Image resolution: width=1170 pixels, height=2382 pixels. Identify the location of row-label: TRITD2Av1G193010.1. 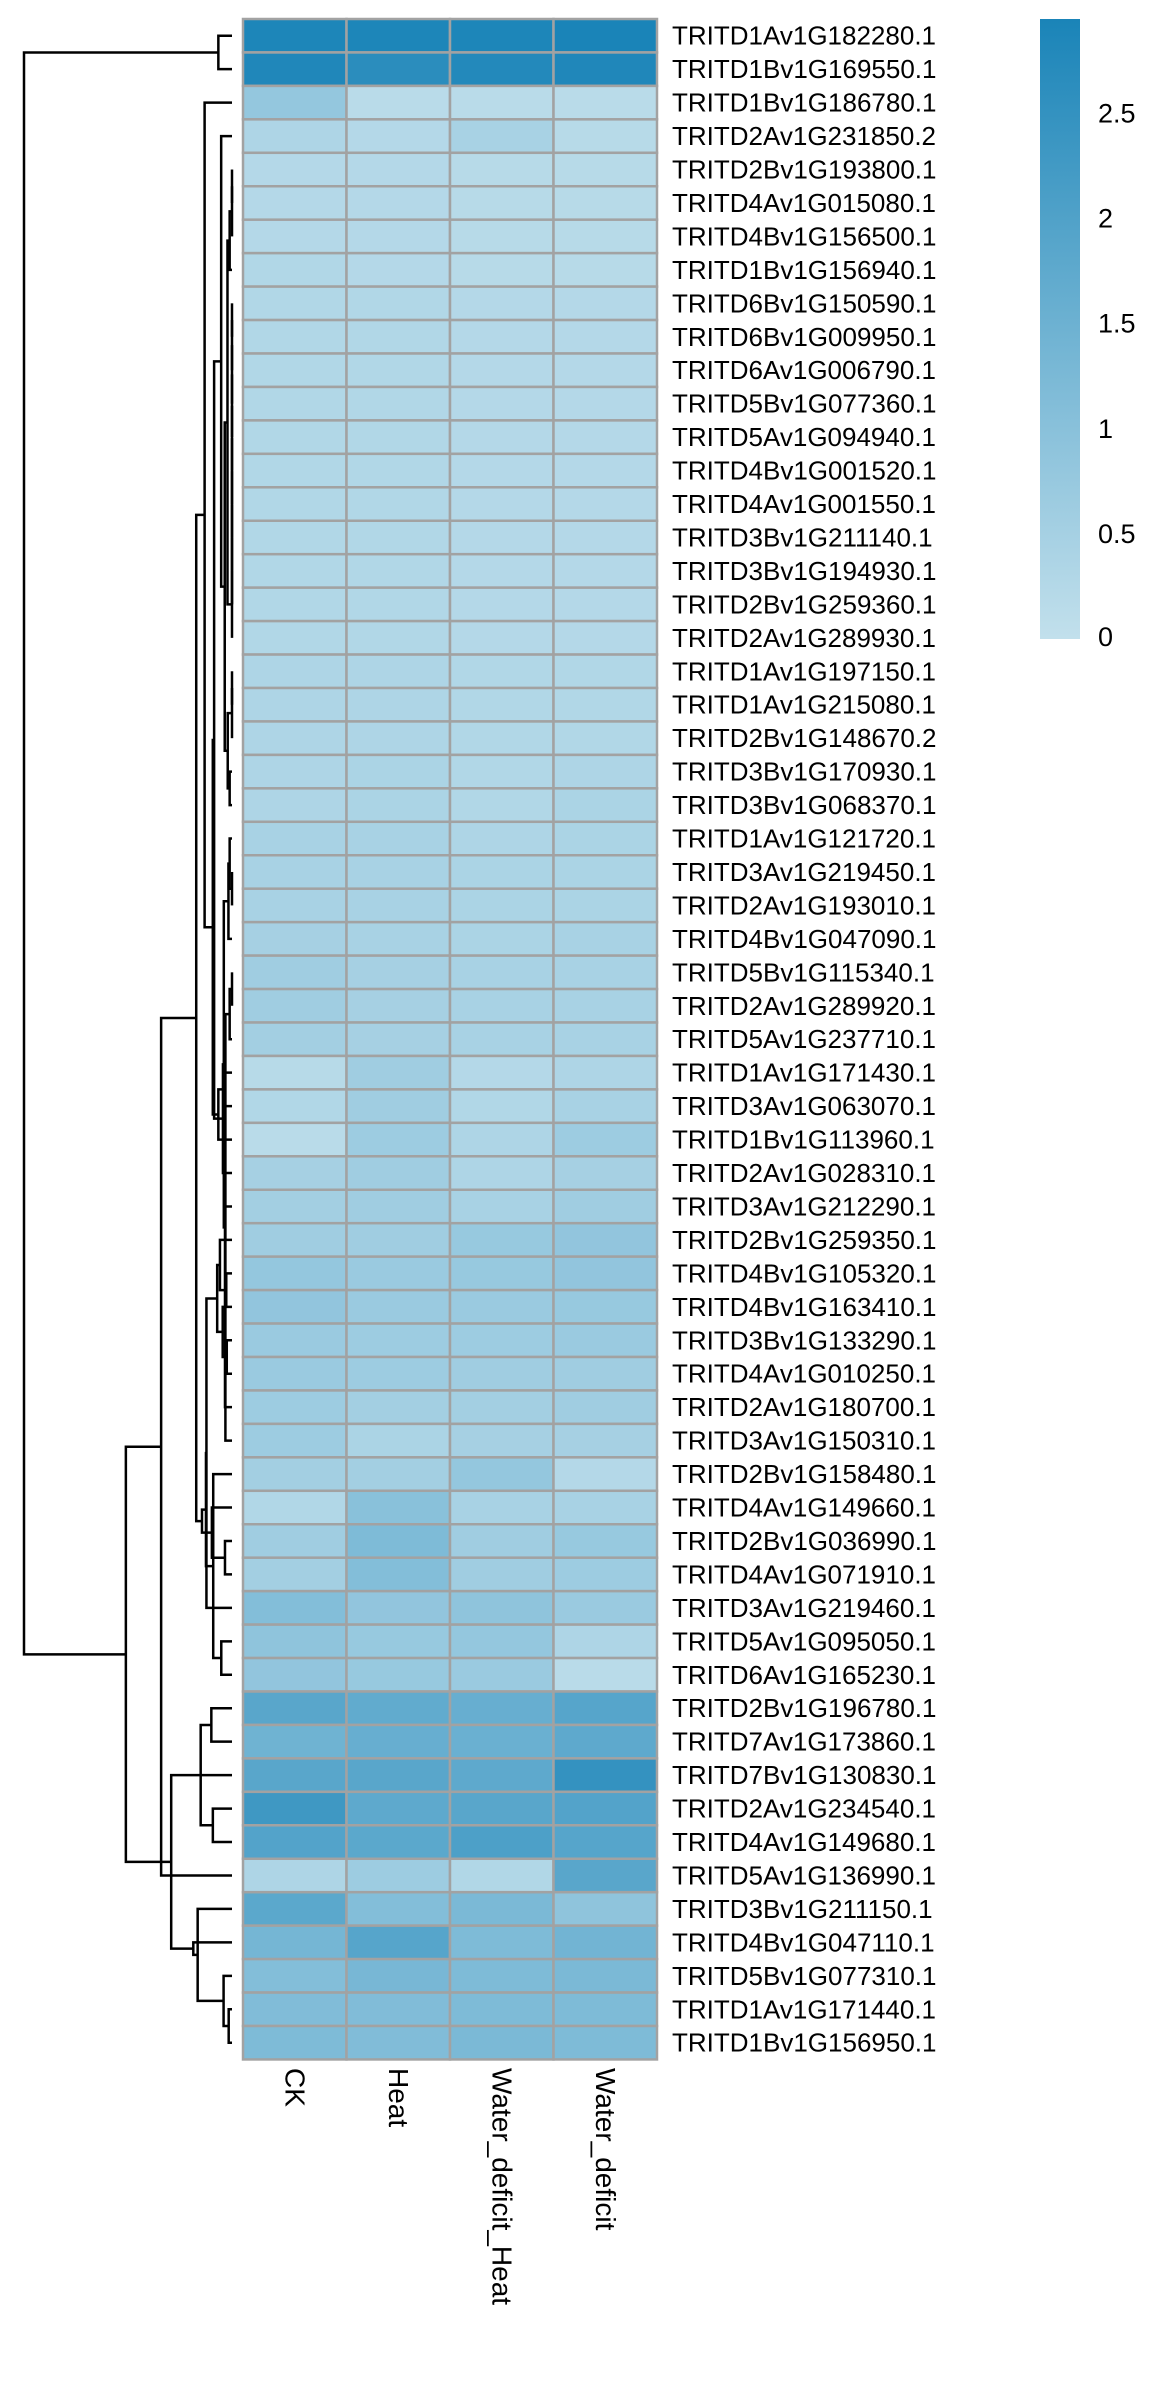
(804, 905).